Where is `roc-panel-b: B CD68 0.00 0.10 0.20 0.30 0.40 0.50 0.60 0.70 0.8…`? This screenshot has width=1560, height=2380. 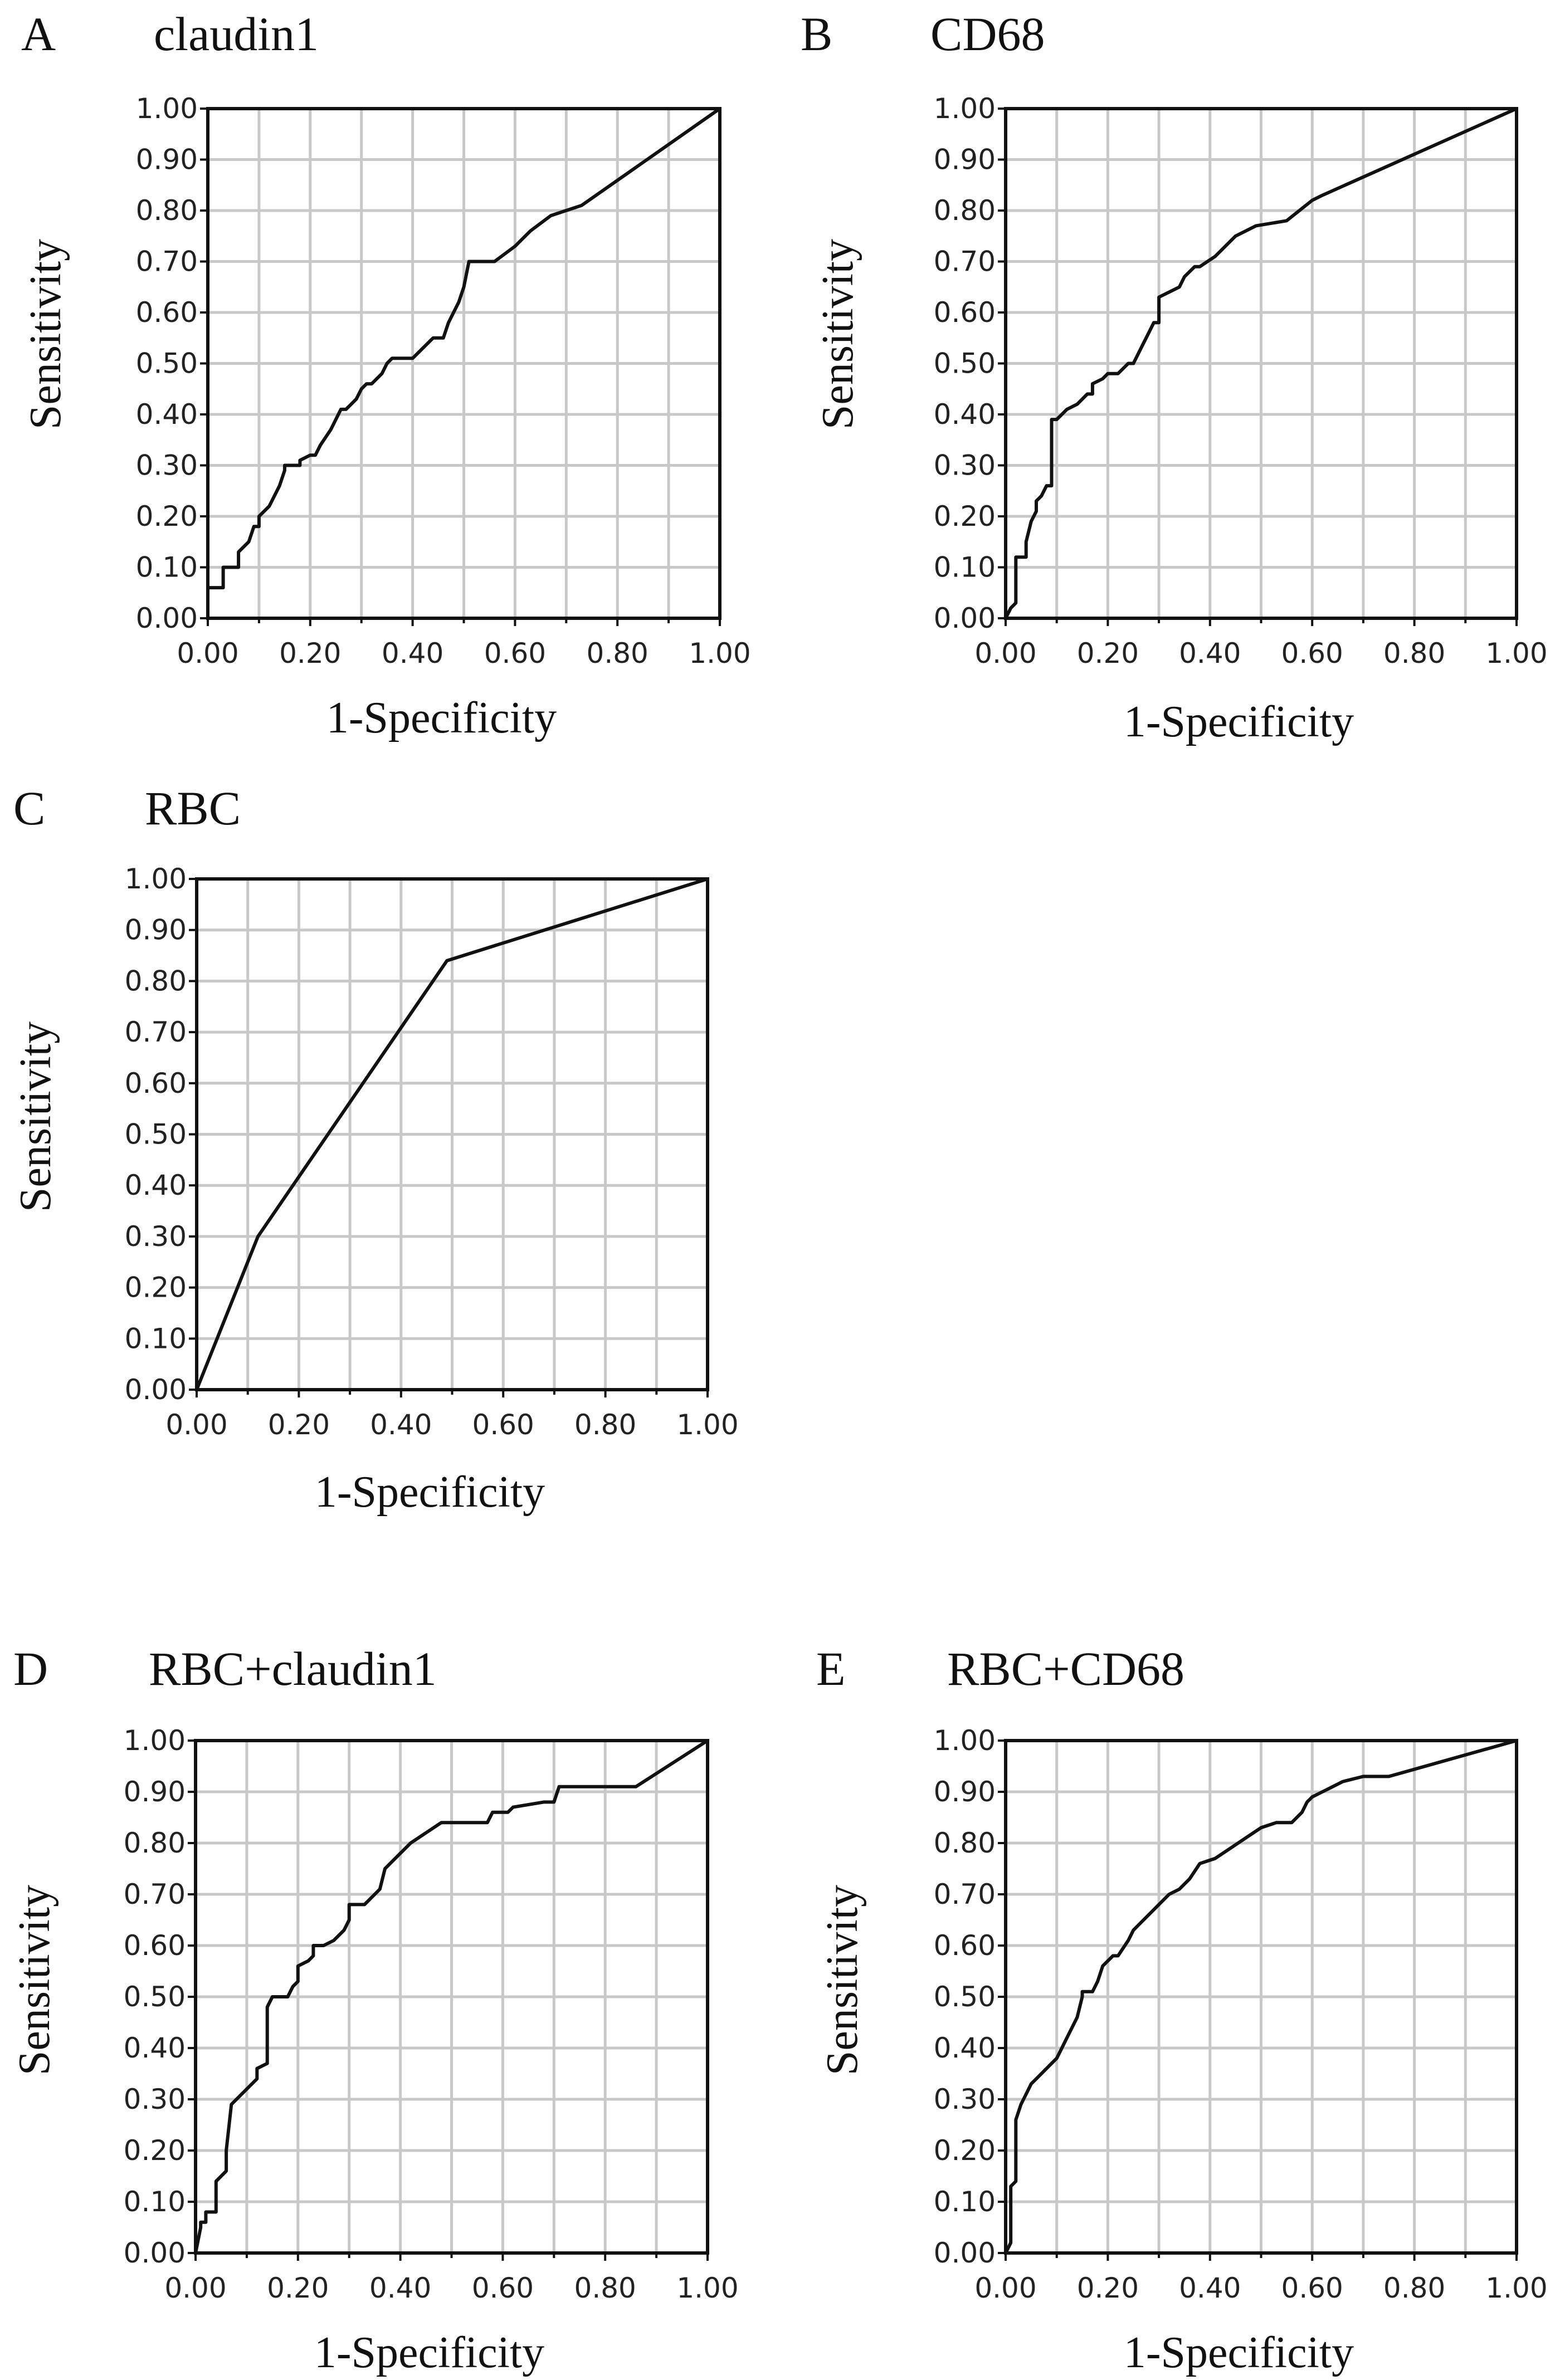
roc-panel-b: B CD68 0.00 0.10 0.20 0.30 0.40 0.50 0.60 0.70 0.8… is located at coordinates (1175, 377).